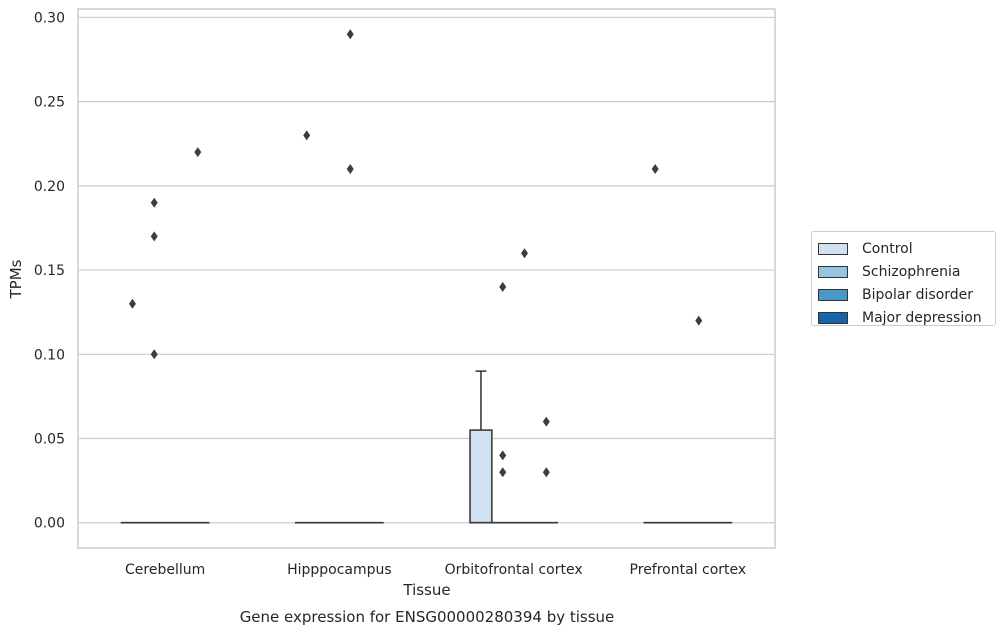 The image size is (1007, 634). Describe the element at coordinates (49, 18) in the screenshot. I see `y-tick-label: 0.30` at that location.